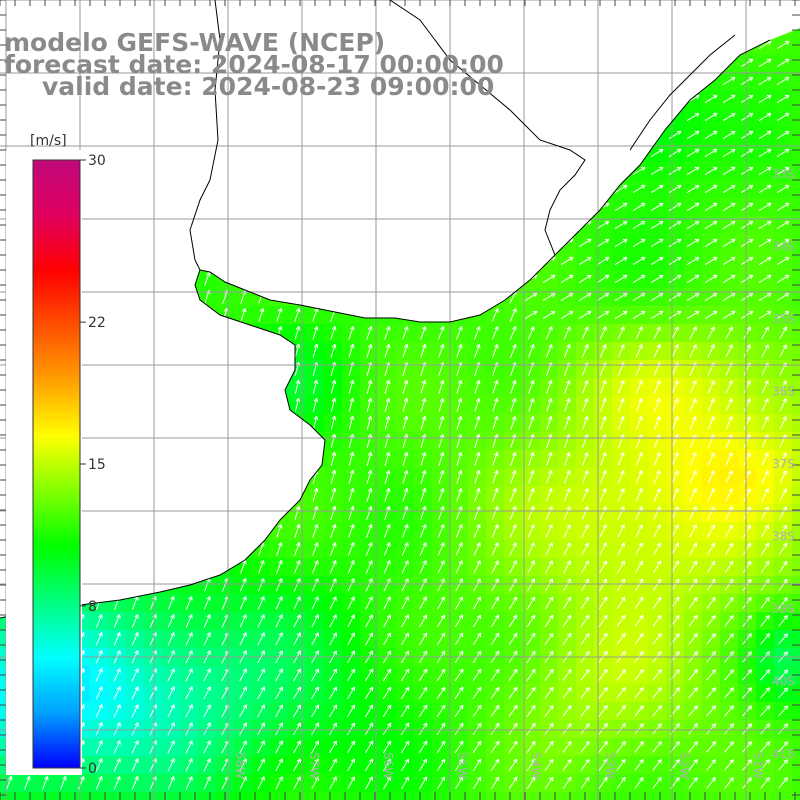 The width and height of the screenshot is (800, 800). I want to click on colorbar-gradient, so click(56, 464).